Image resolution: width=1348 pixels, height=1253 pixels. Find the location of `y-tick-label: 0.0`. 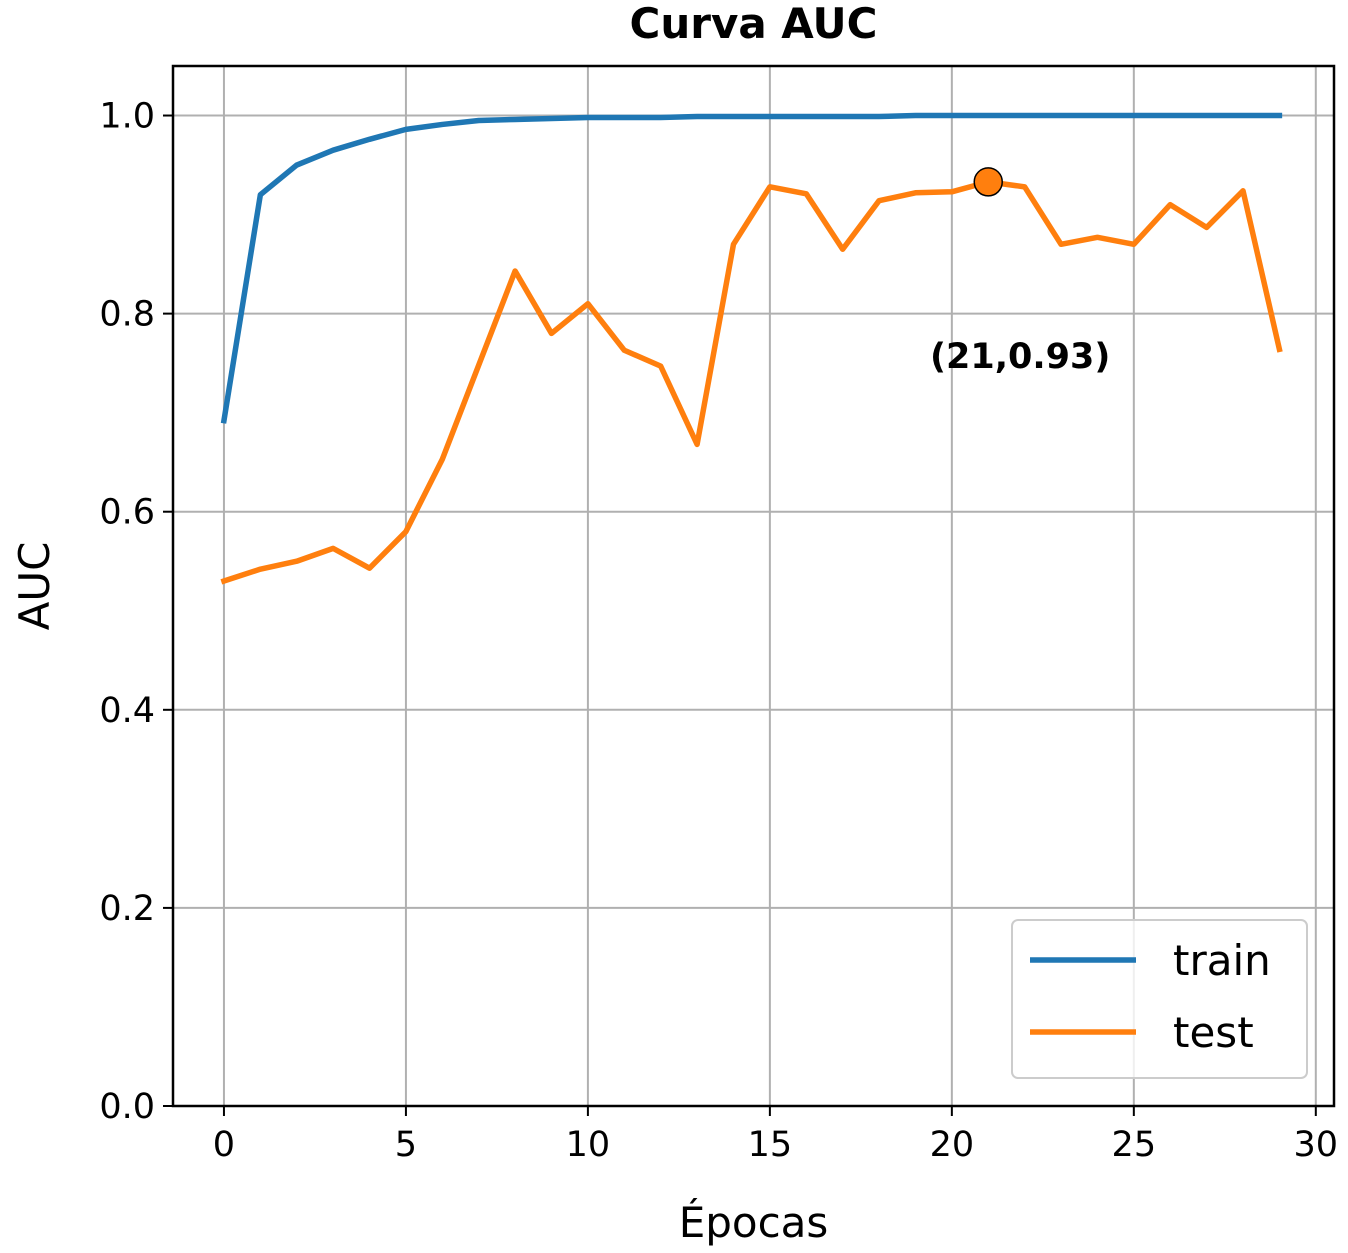

y-tick-label: 0.0 is located at coordinates (127, 1107).